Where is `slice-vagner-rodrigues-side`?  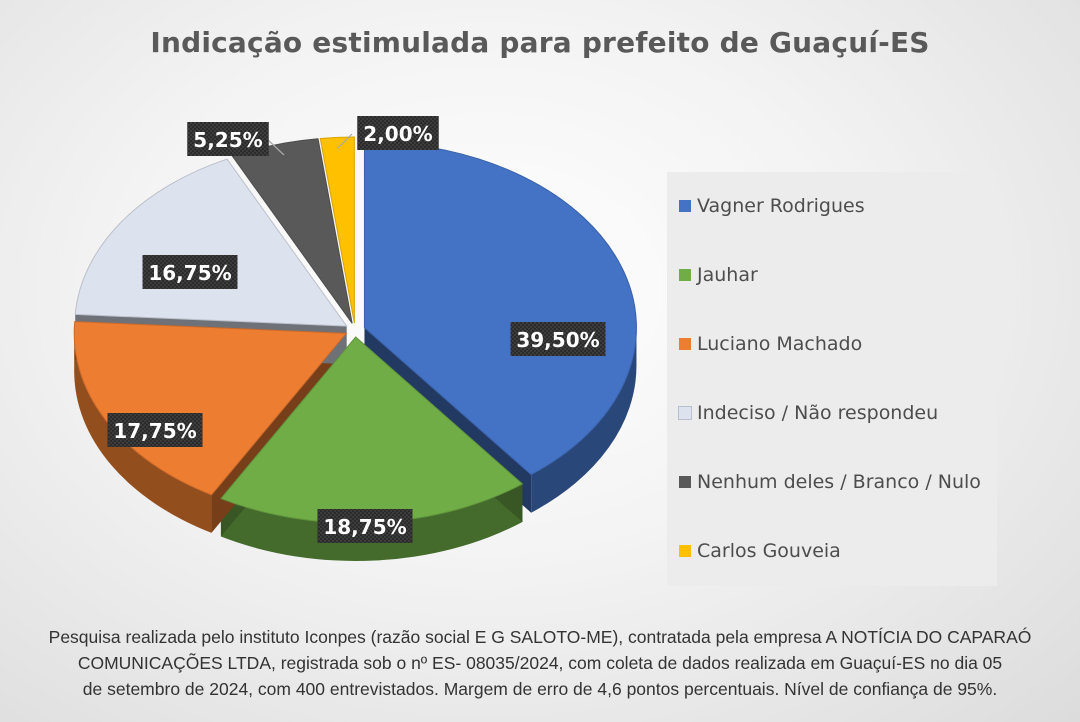 slice-vagner-rodrigues-side is located at coordinates (584, 420).